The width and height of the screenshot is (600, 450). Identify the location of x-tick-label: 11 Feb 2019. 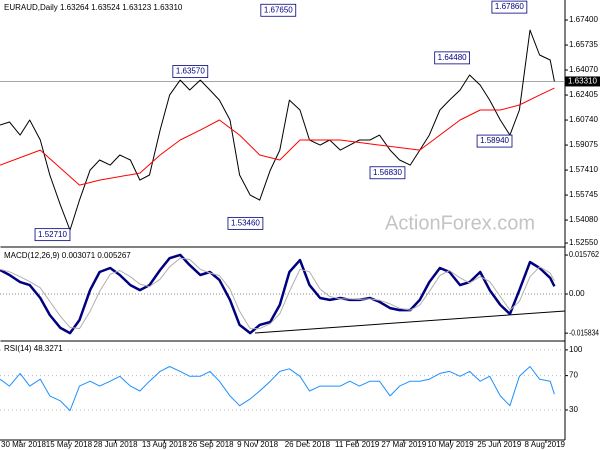
(357, 444).